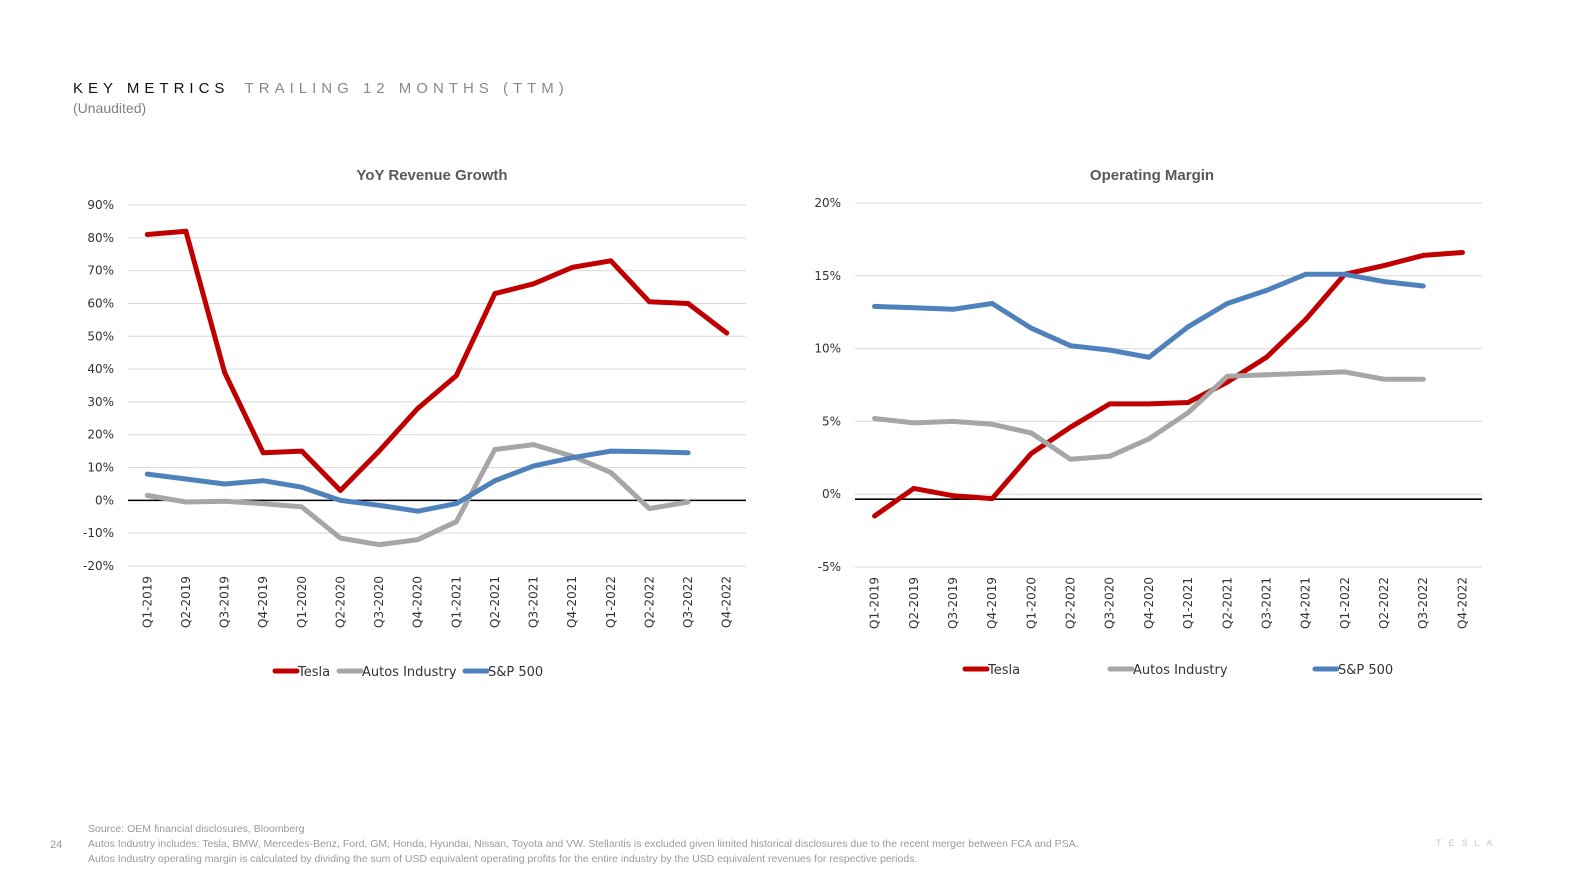 Image resolution: width=1583 pixels, height=890 pixels. Describe the element at coordinates (827, 276) in the screenshot. I see `y-tick-label: 15%` at that location.